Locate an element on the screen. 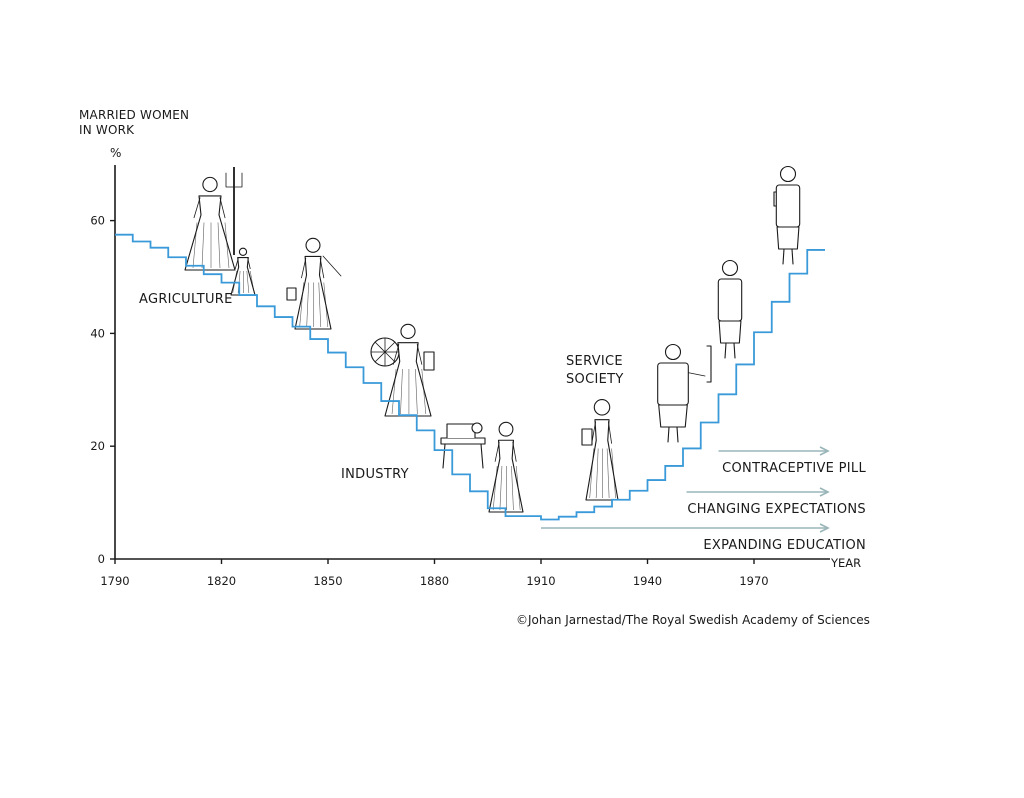 This screenshot has width=1024, height=798. y-axis-label-line1: MARRIED WOMEN is located at coordinates (134, 115).